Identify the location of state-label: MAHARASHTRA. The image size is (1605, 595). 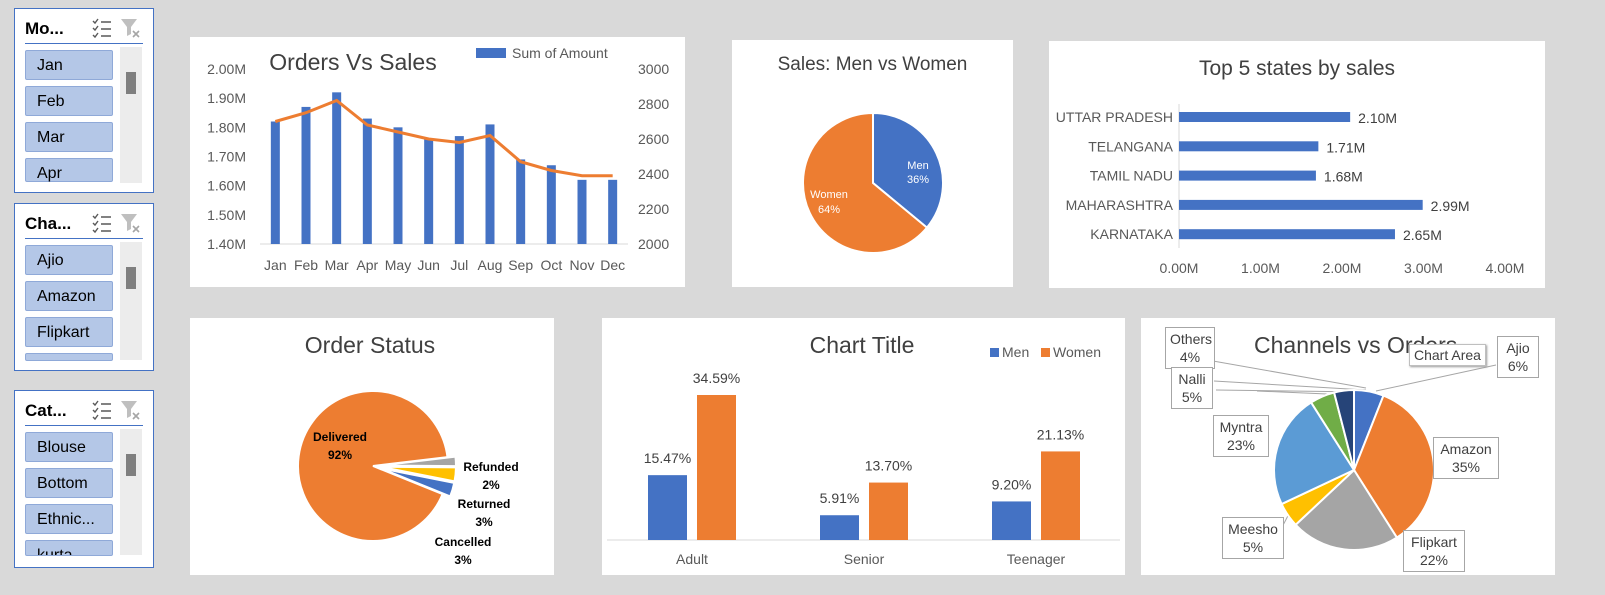
(1120, 205).